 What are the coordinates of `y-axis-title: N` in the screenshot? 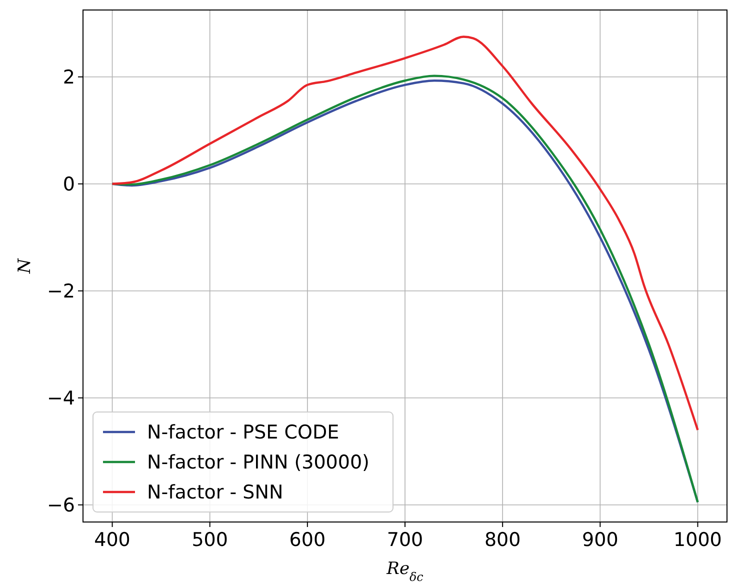 It's located at (25, 265).